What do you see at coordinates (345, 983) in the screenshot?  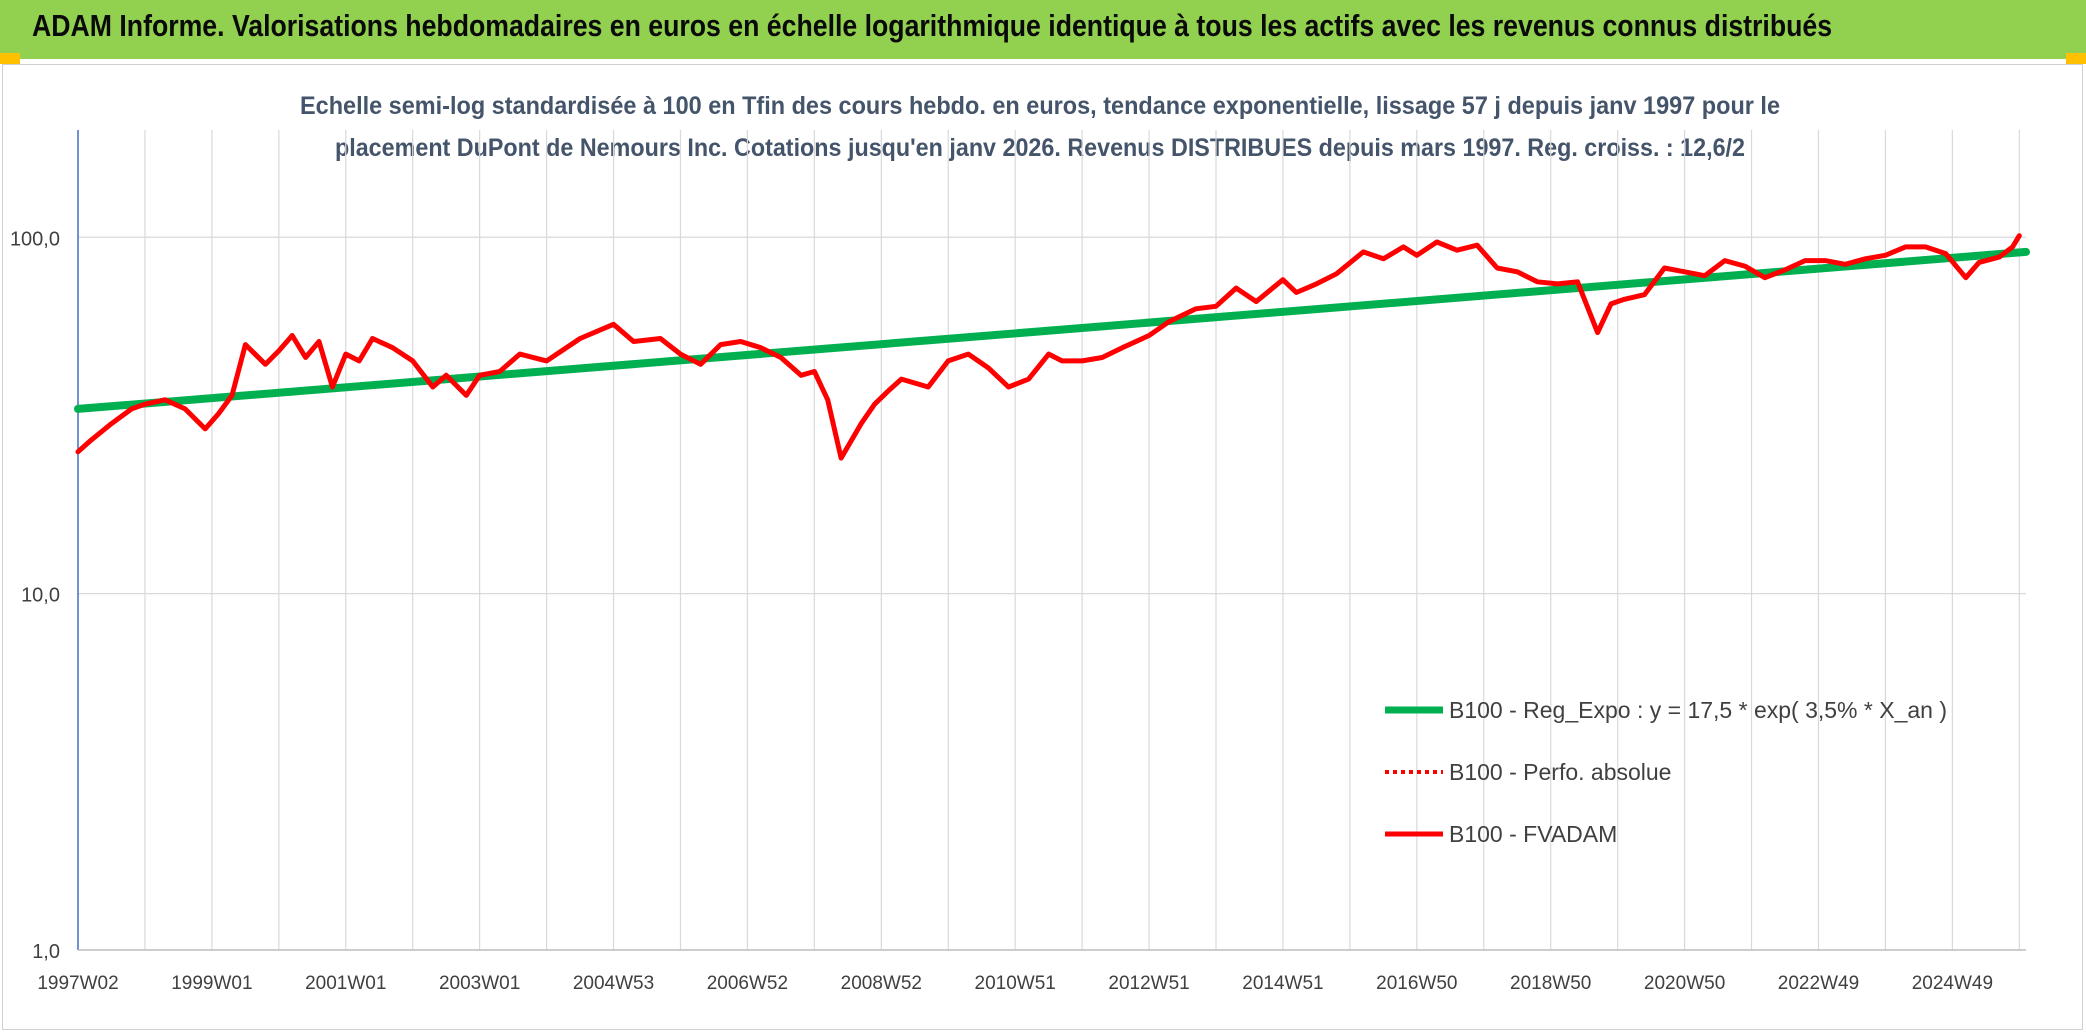 I see `x-tick-label: 2001W01` at bounding box center [345, 983].